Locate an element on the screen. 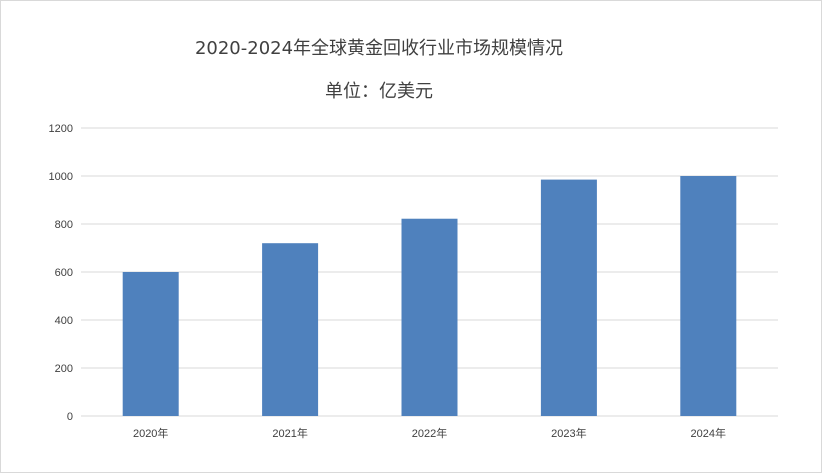  x-tick-label: 2021年 is located at coordinates (289, 433).